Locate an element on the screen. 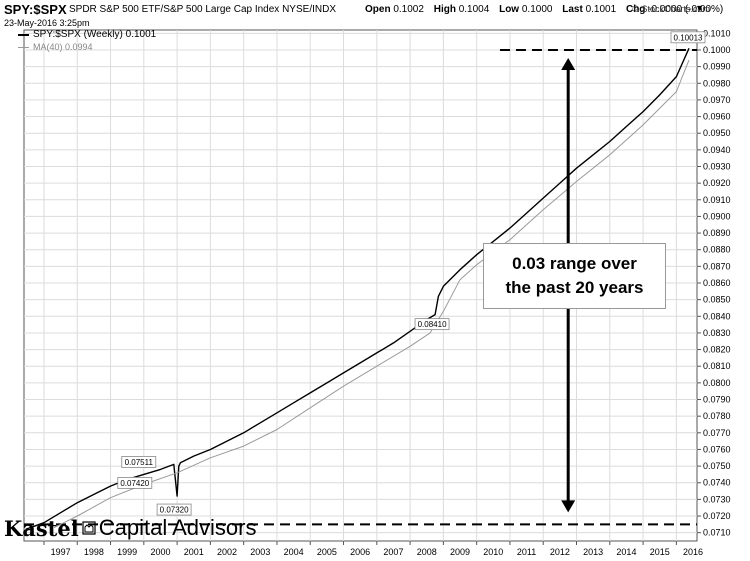 The image size is (750, 561). range-arrow-head-up is located at coordinates (568, 63).